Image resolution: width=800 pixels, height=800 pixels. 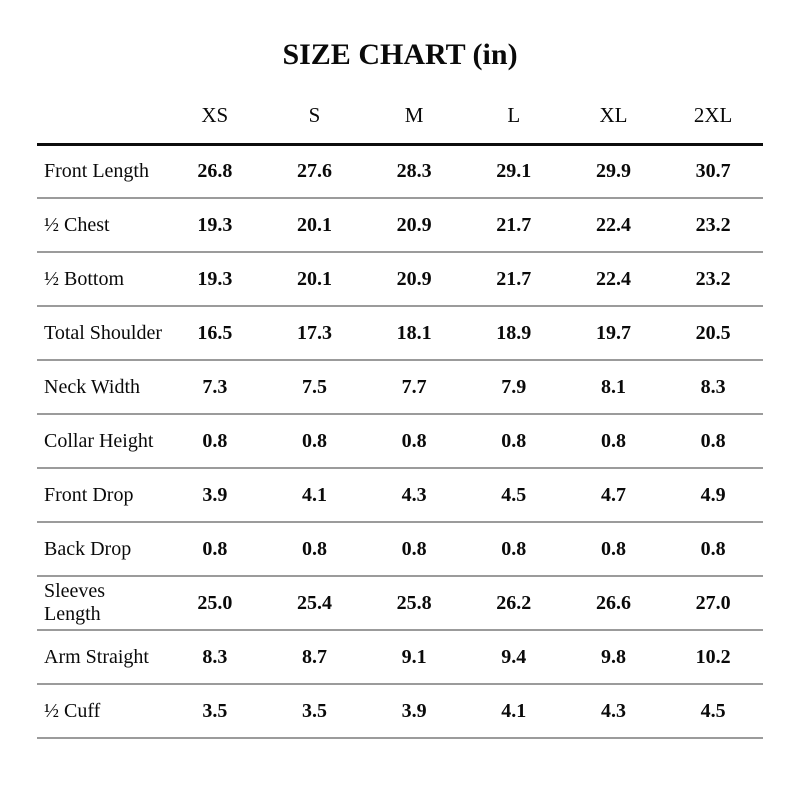 What do you see at coordinates (513, 333) in the screenshot?
I see `size-value: 18.9` at bounding box center [513, 333].